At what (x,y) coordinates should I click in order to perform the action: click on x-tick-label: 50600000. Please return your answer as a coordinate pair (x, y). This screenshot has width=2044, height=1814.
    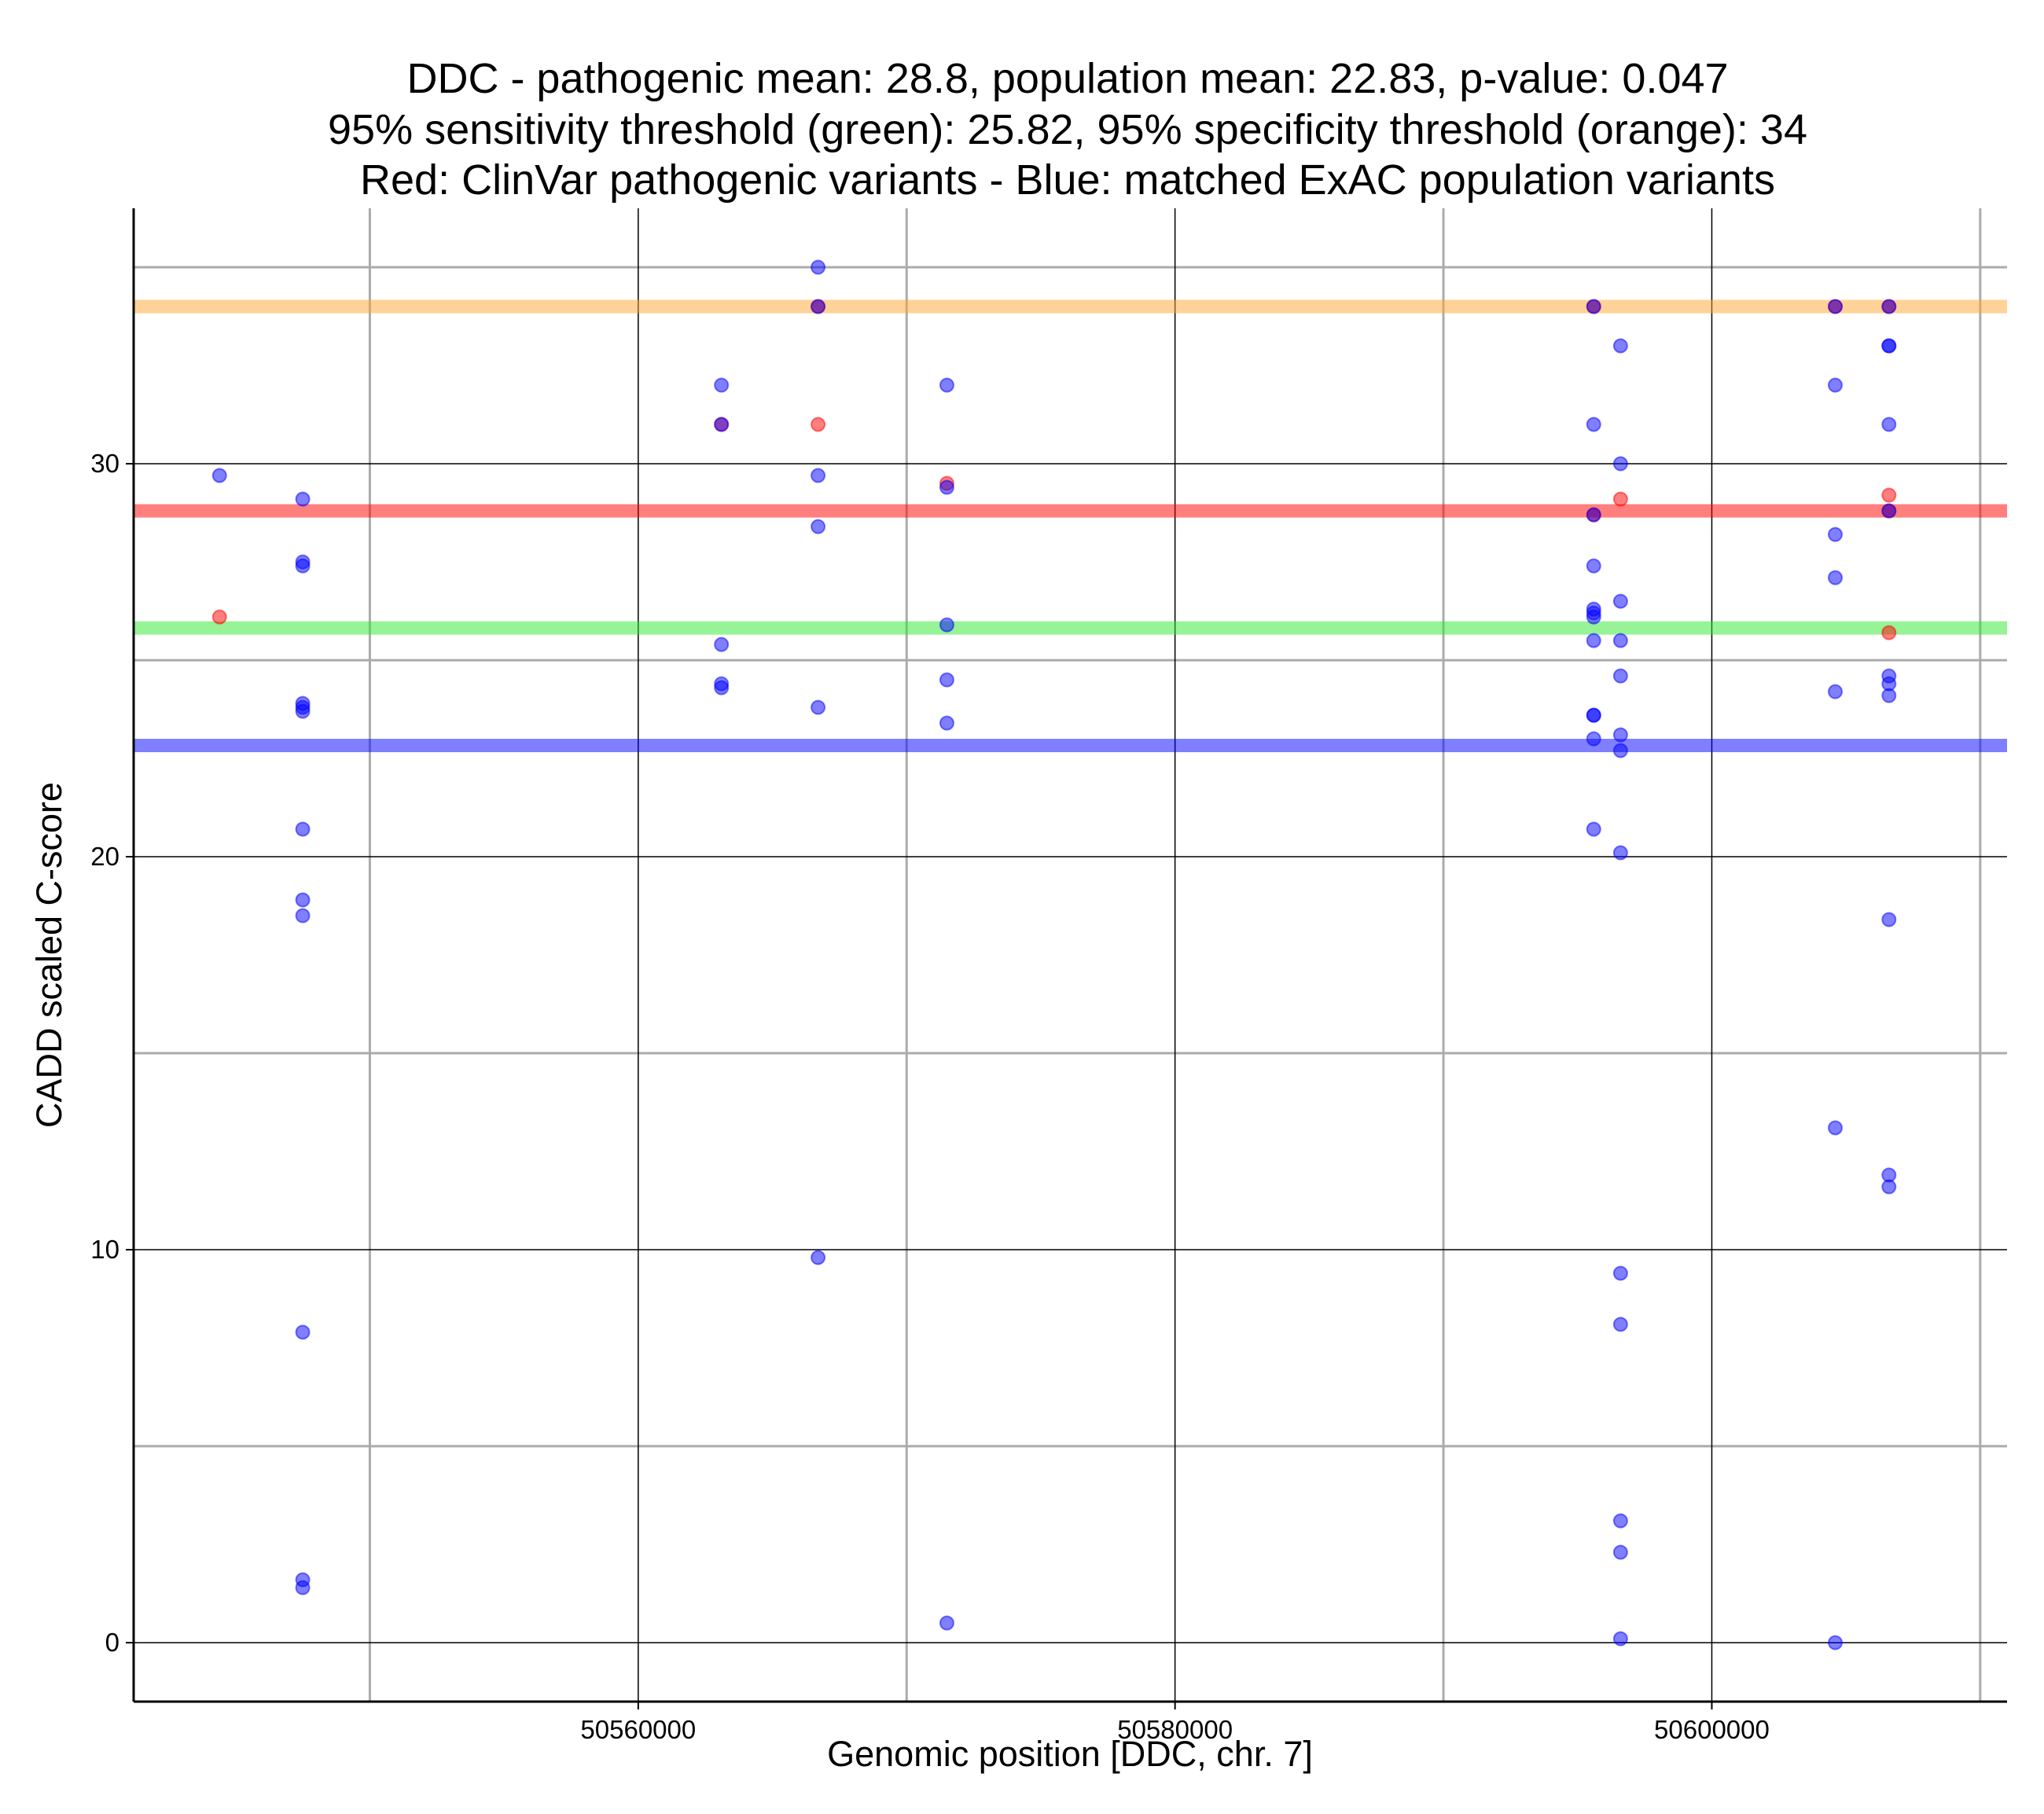
    Looking at the image, I should click on (1712, 1729).